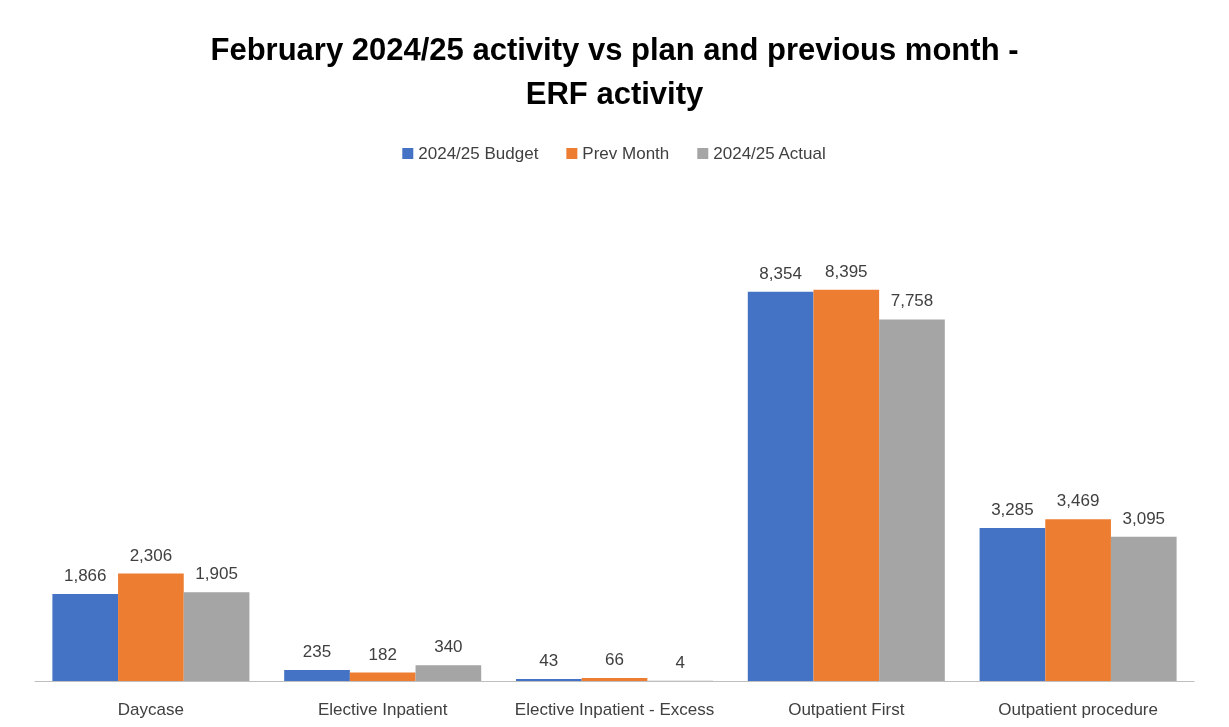  I want to click on legend-label: 2024/25 Actual, so click(769, 153).